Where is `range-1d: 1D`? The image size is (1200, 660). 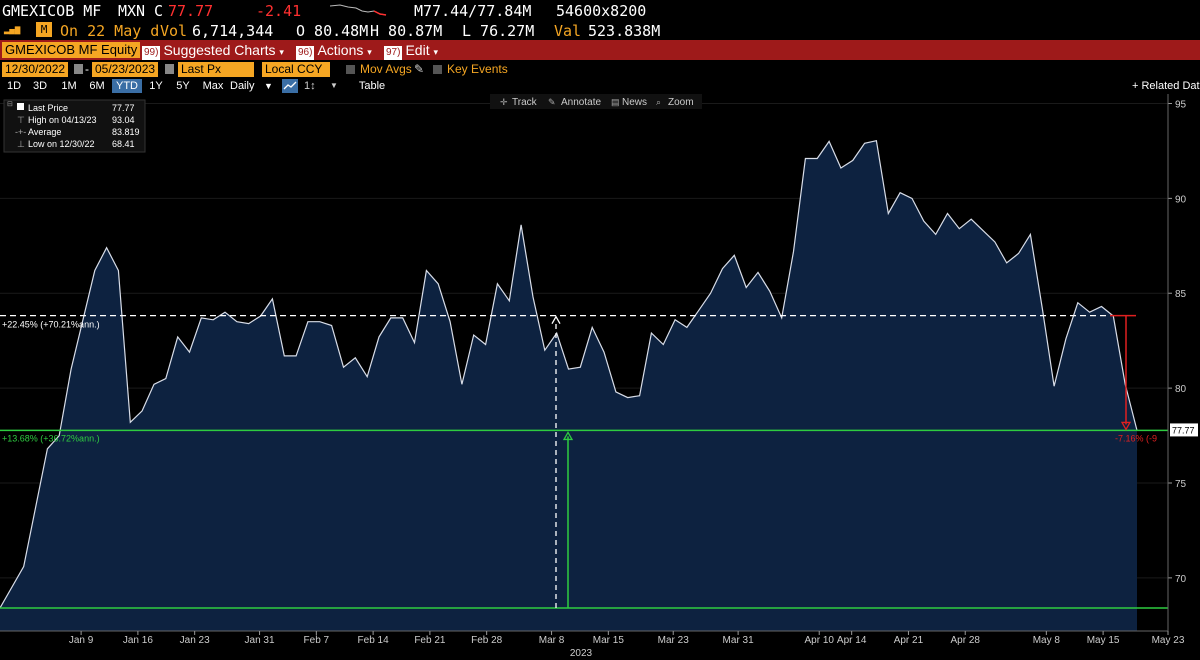 range-1d: 1D is located at coordinates (14, 86).